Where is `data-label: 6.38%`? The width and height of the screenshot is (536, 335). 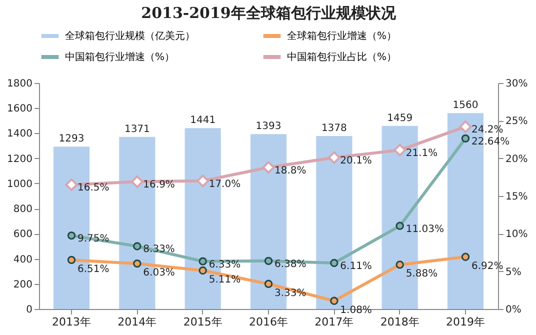 data-label: 6.38% is located at coordinates (290, 264).